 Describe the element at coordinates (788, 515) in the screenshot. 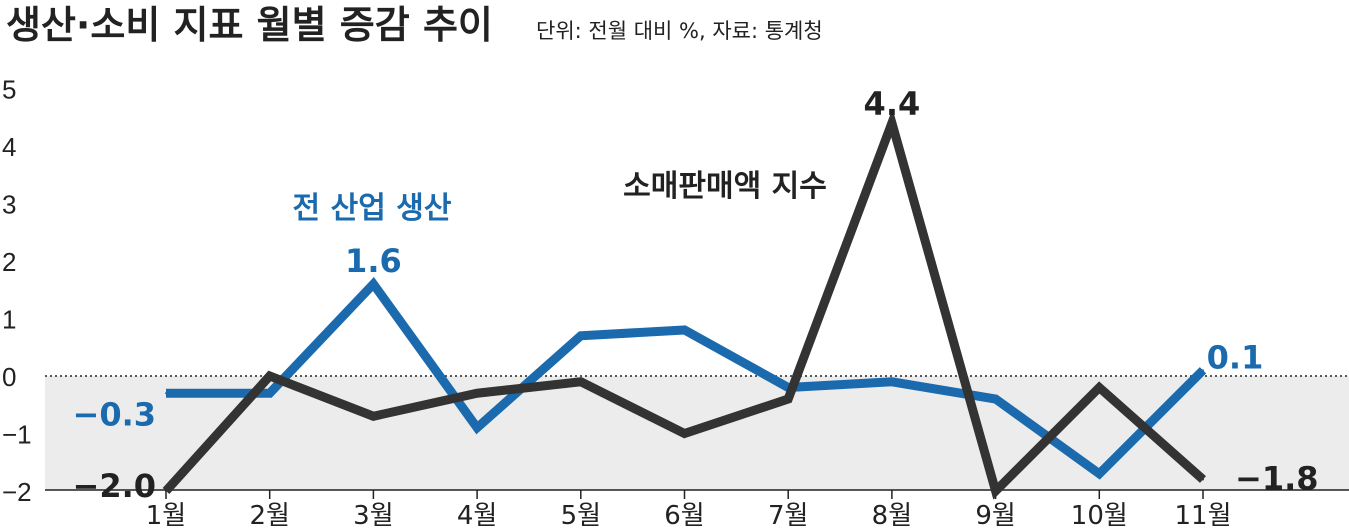

I see `x-tick-label: 7월` at that location.